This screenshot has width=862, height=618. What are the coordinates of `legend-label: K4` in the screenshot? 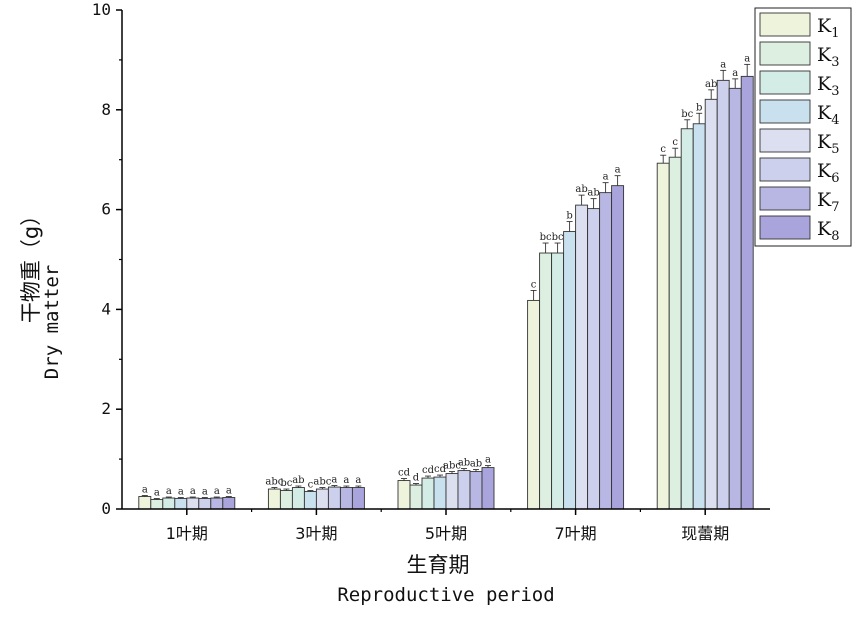 It's located at (828, 115).